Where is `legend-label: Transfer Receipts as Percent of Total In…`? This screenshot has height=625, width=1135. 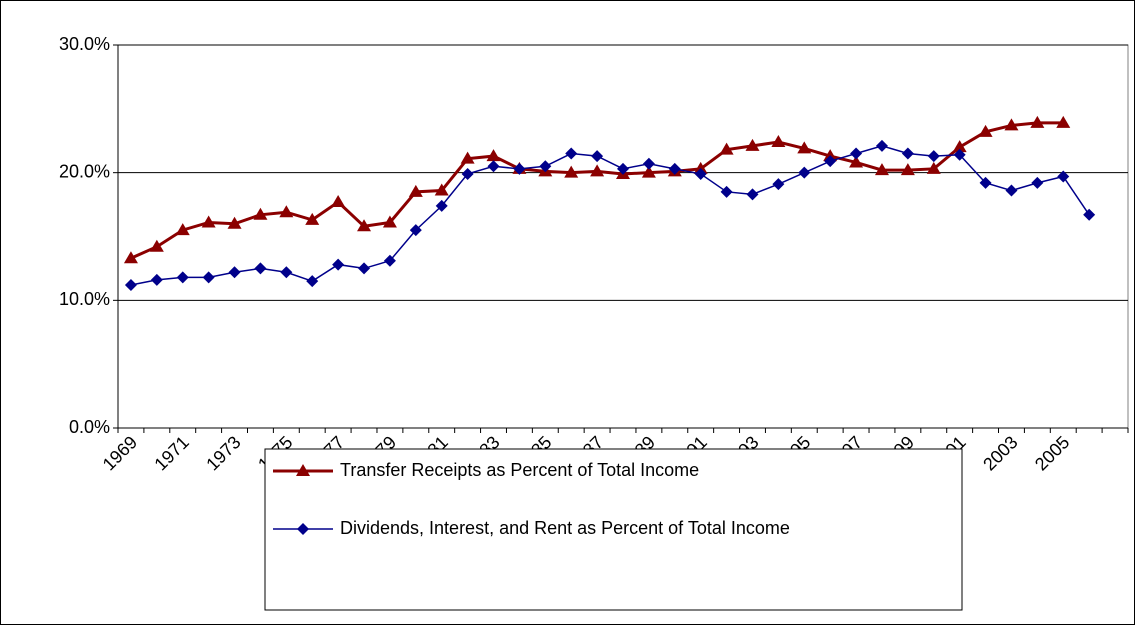 legend-label: Transfer Receipts as Percent of Total In… is located at coordinates (519, 470).